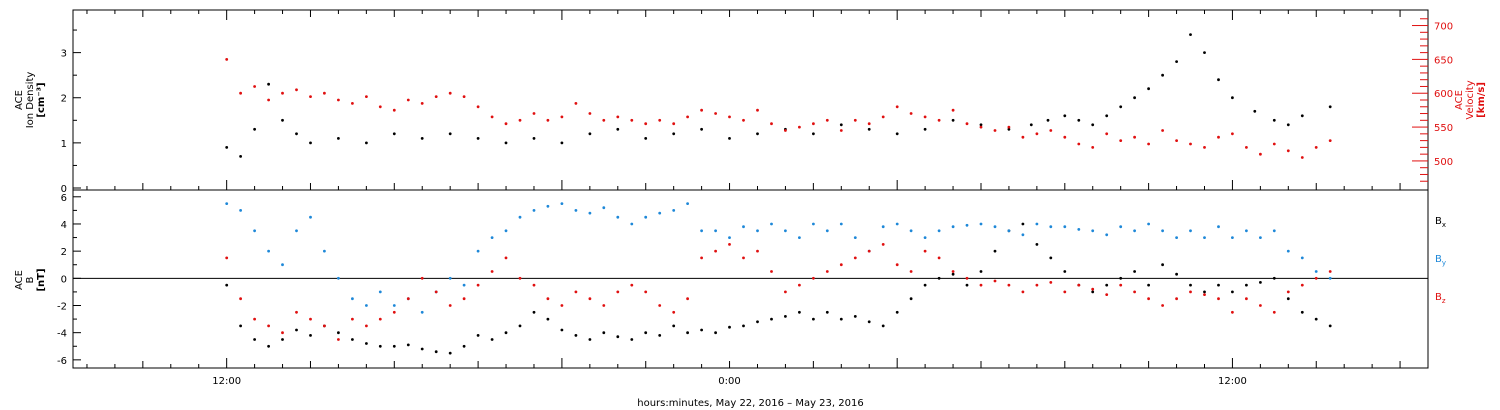  Describe the element at coordinates (62, 306) in the screenshot. I see `bottom-left-tick-label: -2` at that location.